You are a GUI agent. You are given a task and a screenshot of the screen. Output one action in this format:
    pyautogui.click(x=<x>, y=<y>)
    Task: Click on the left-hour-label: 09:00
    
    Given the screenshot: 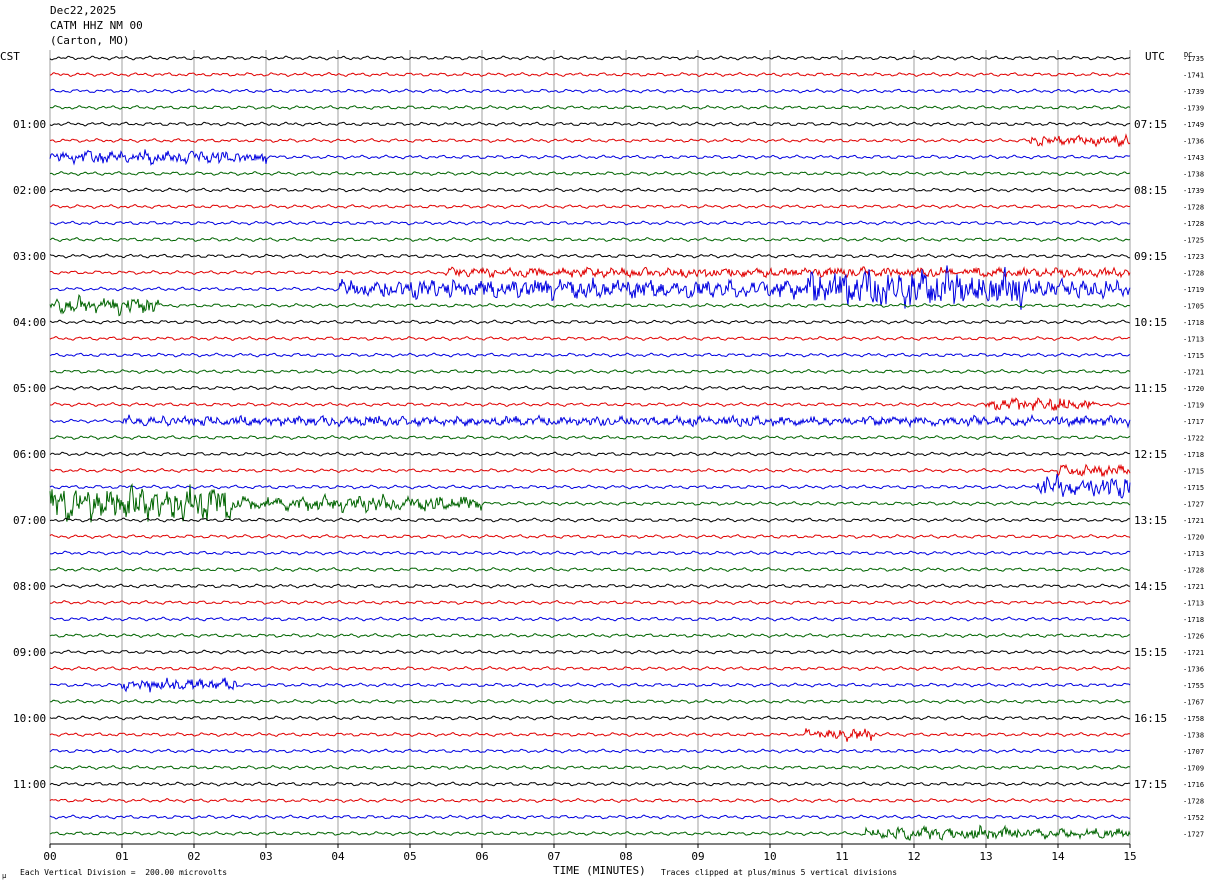 What is the action you would take?
    pyautogui.click(x=29, y=652)
    